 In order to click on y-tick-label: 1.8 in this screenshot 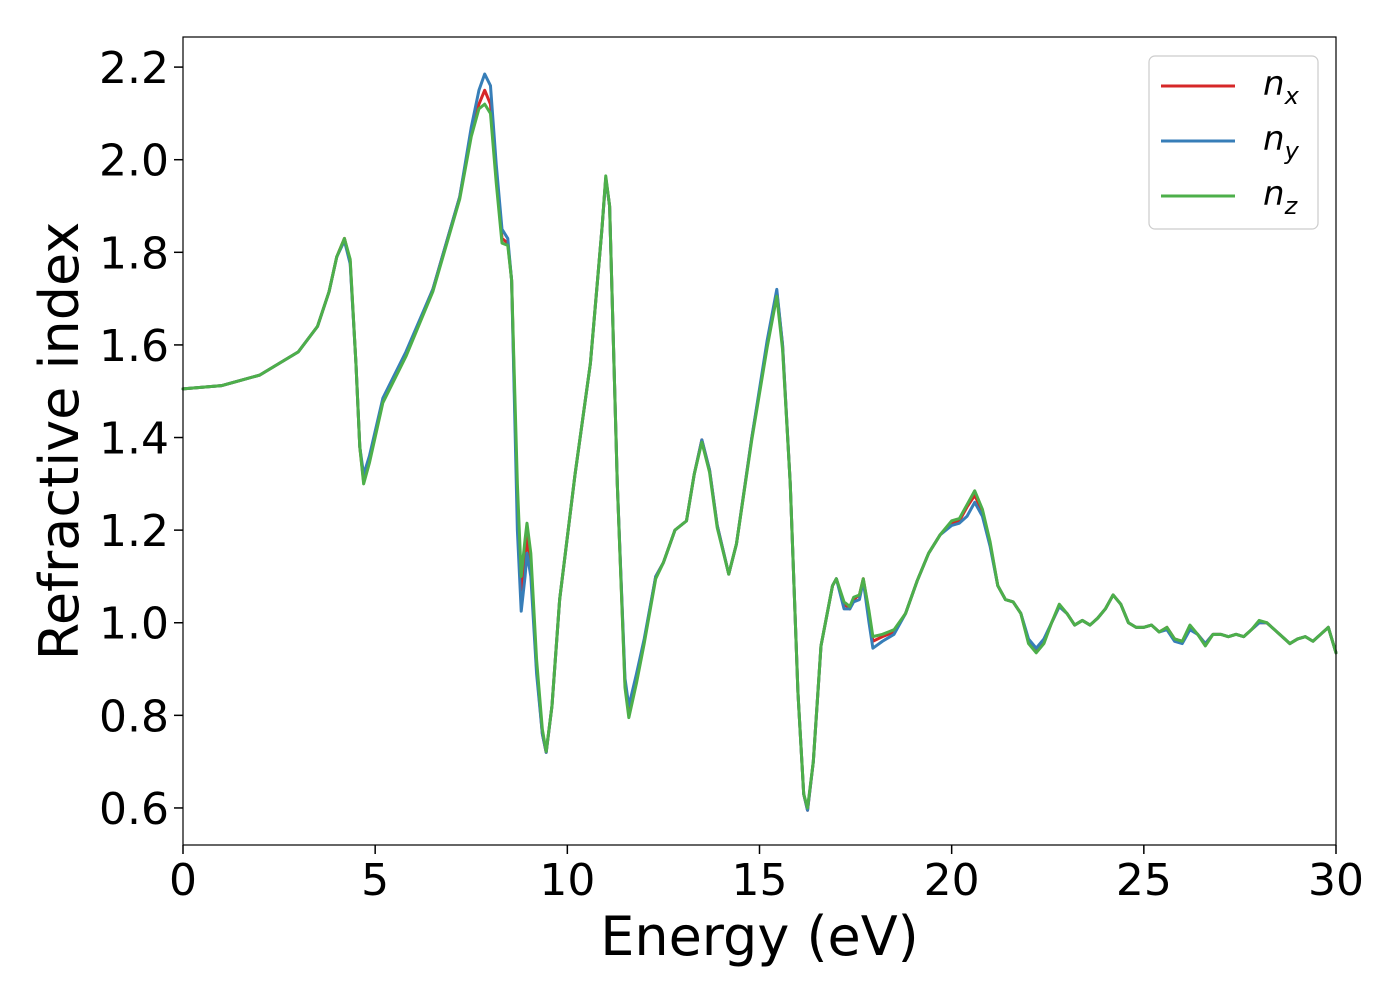, I will do `click(134, 253)`.